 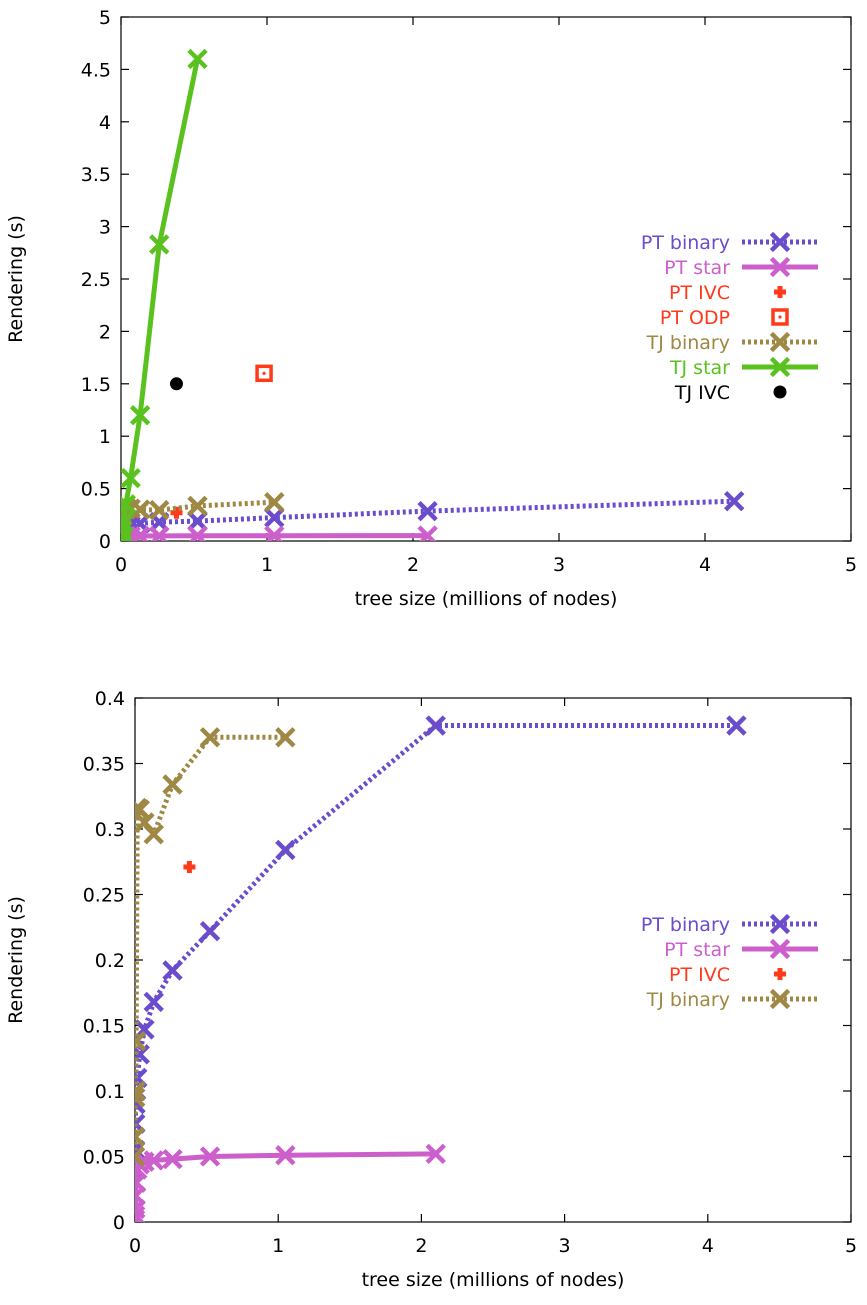 I want to click on y-tick-label: 2, so click(x=105, y=332).